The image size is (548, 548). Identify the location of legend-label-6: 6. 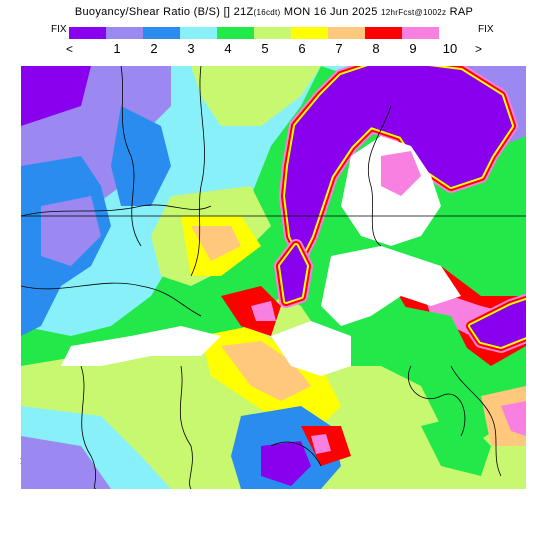
(302, 48).